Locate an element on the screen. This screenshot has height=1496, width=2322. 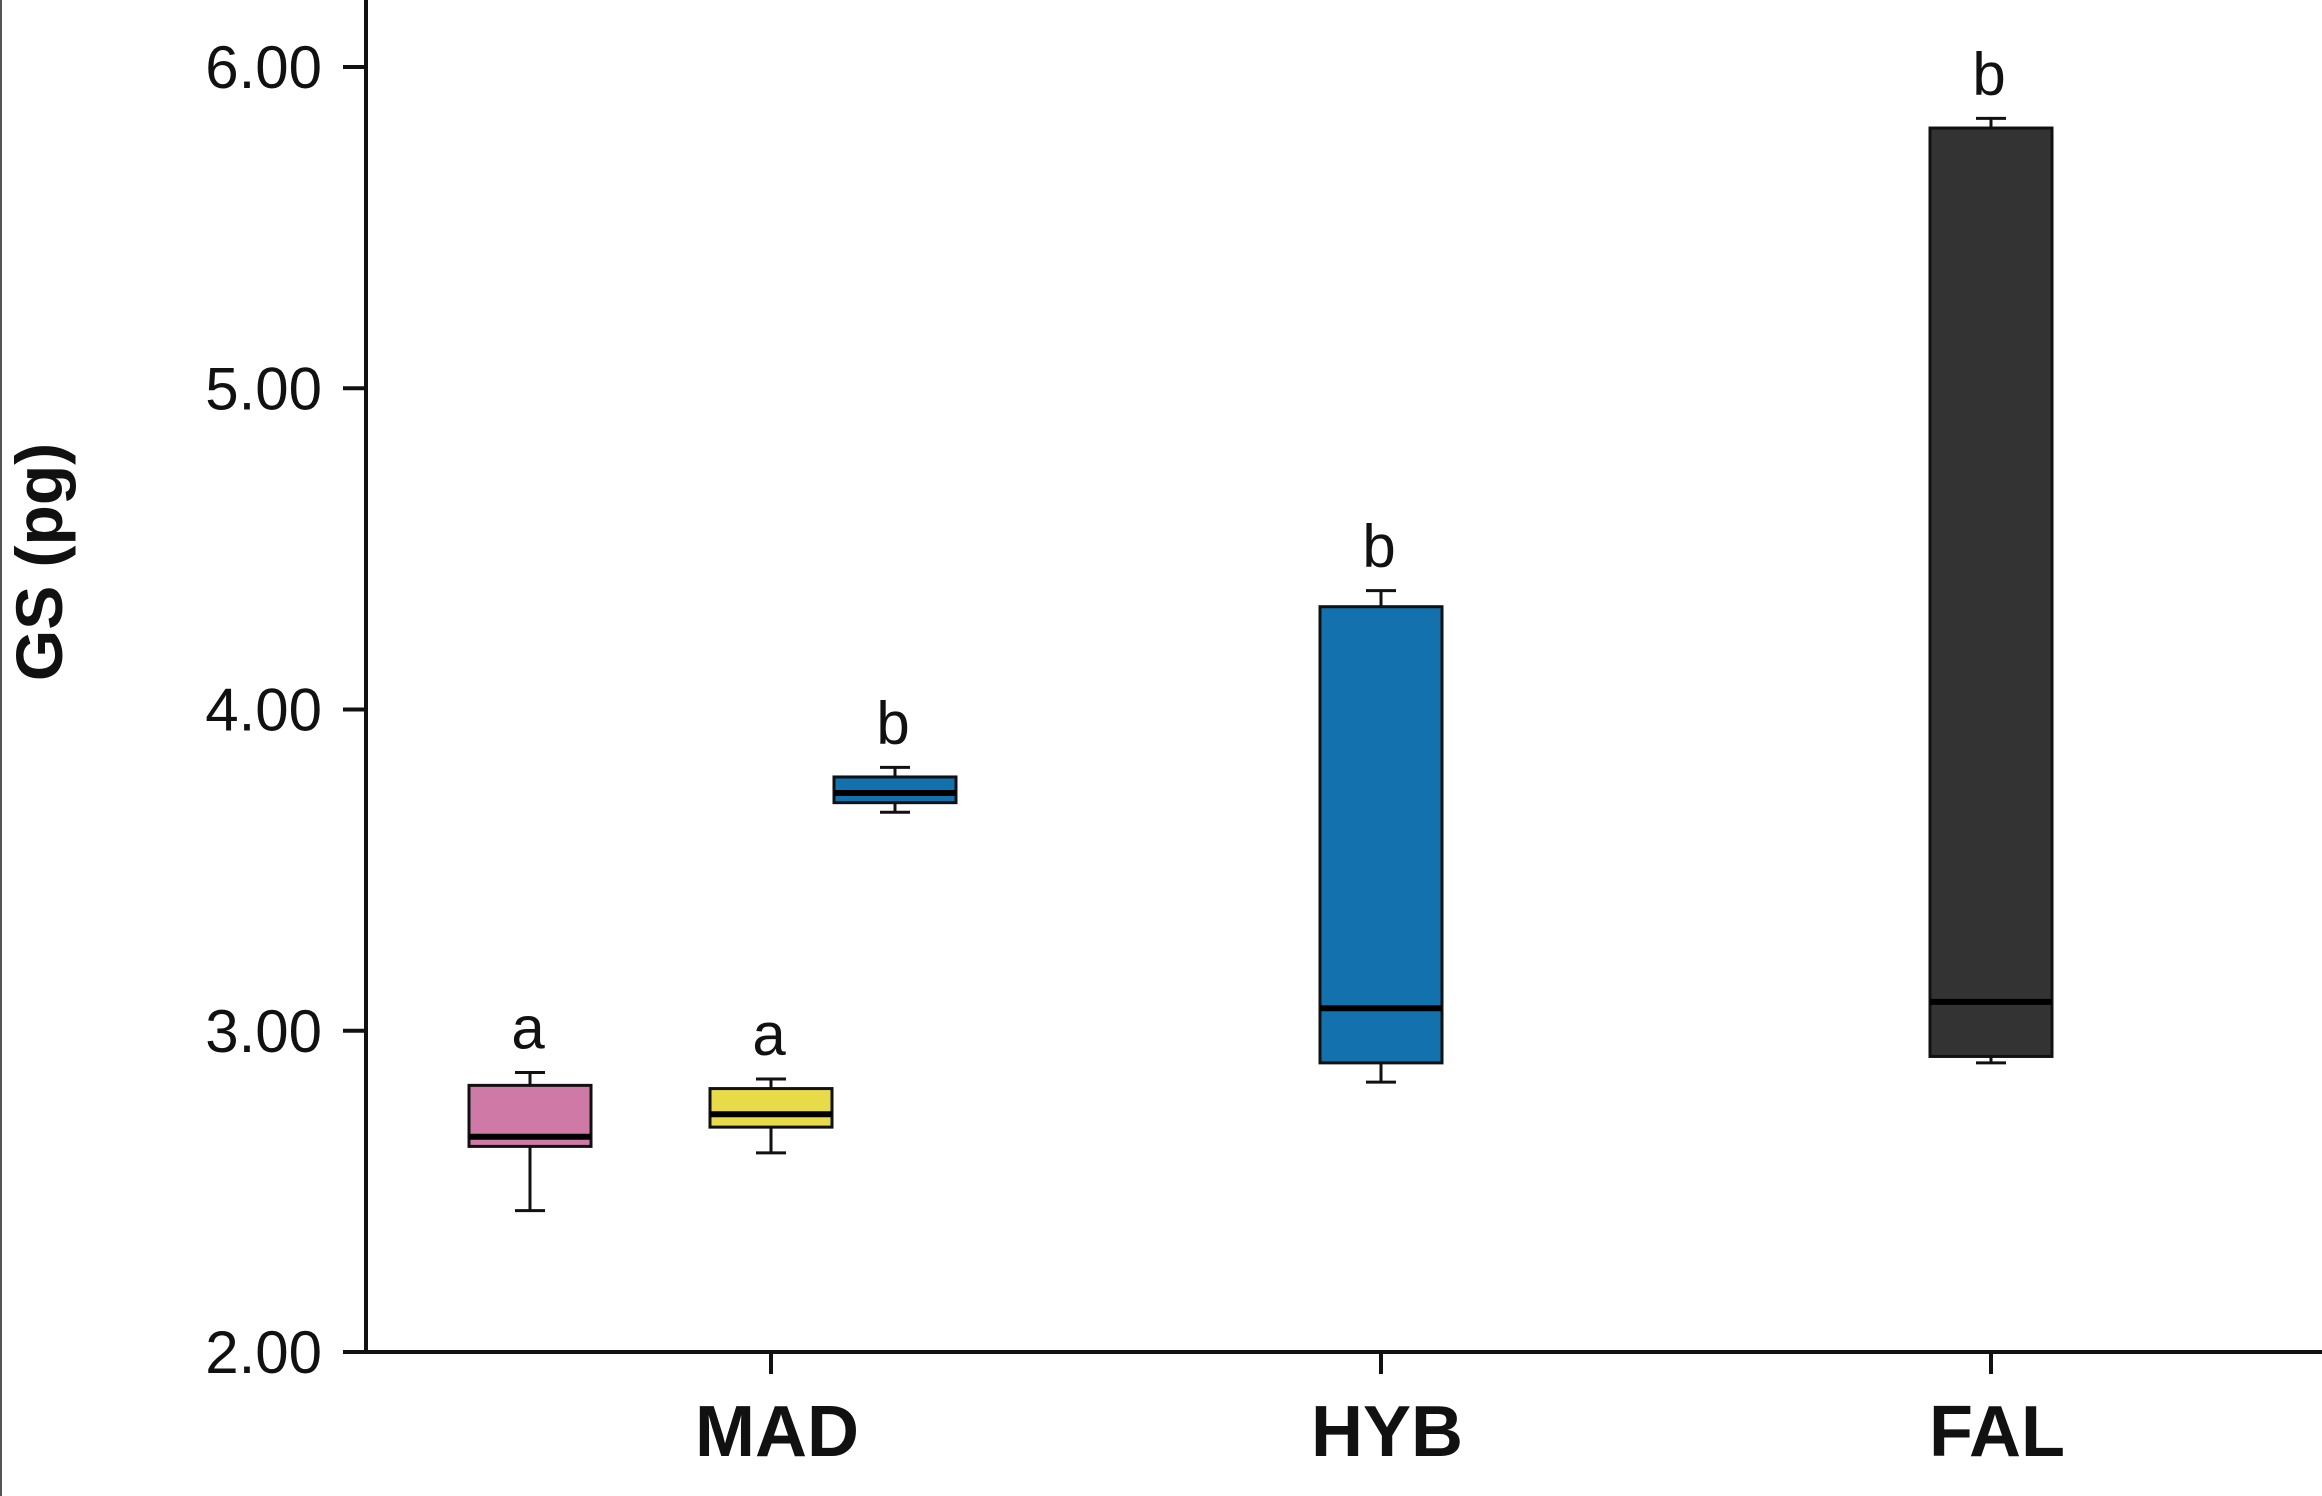
box-fal-5: b is located at coordinates (1991, 552).